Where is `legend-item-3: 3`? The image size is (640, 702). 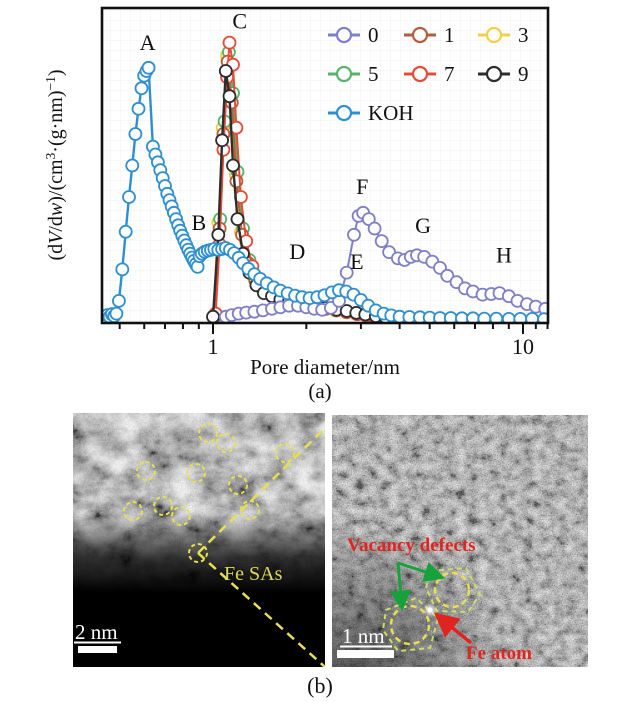 legend-item-3: 3 is located at coordinates (503, 35).